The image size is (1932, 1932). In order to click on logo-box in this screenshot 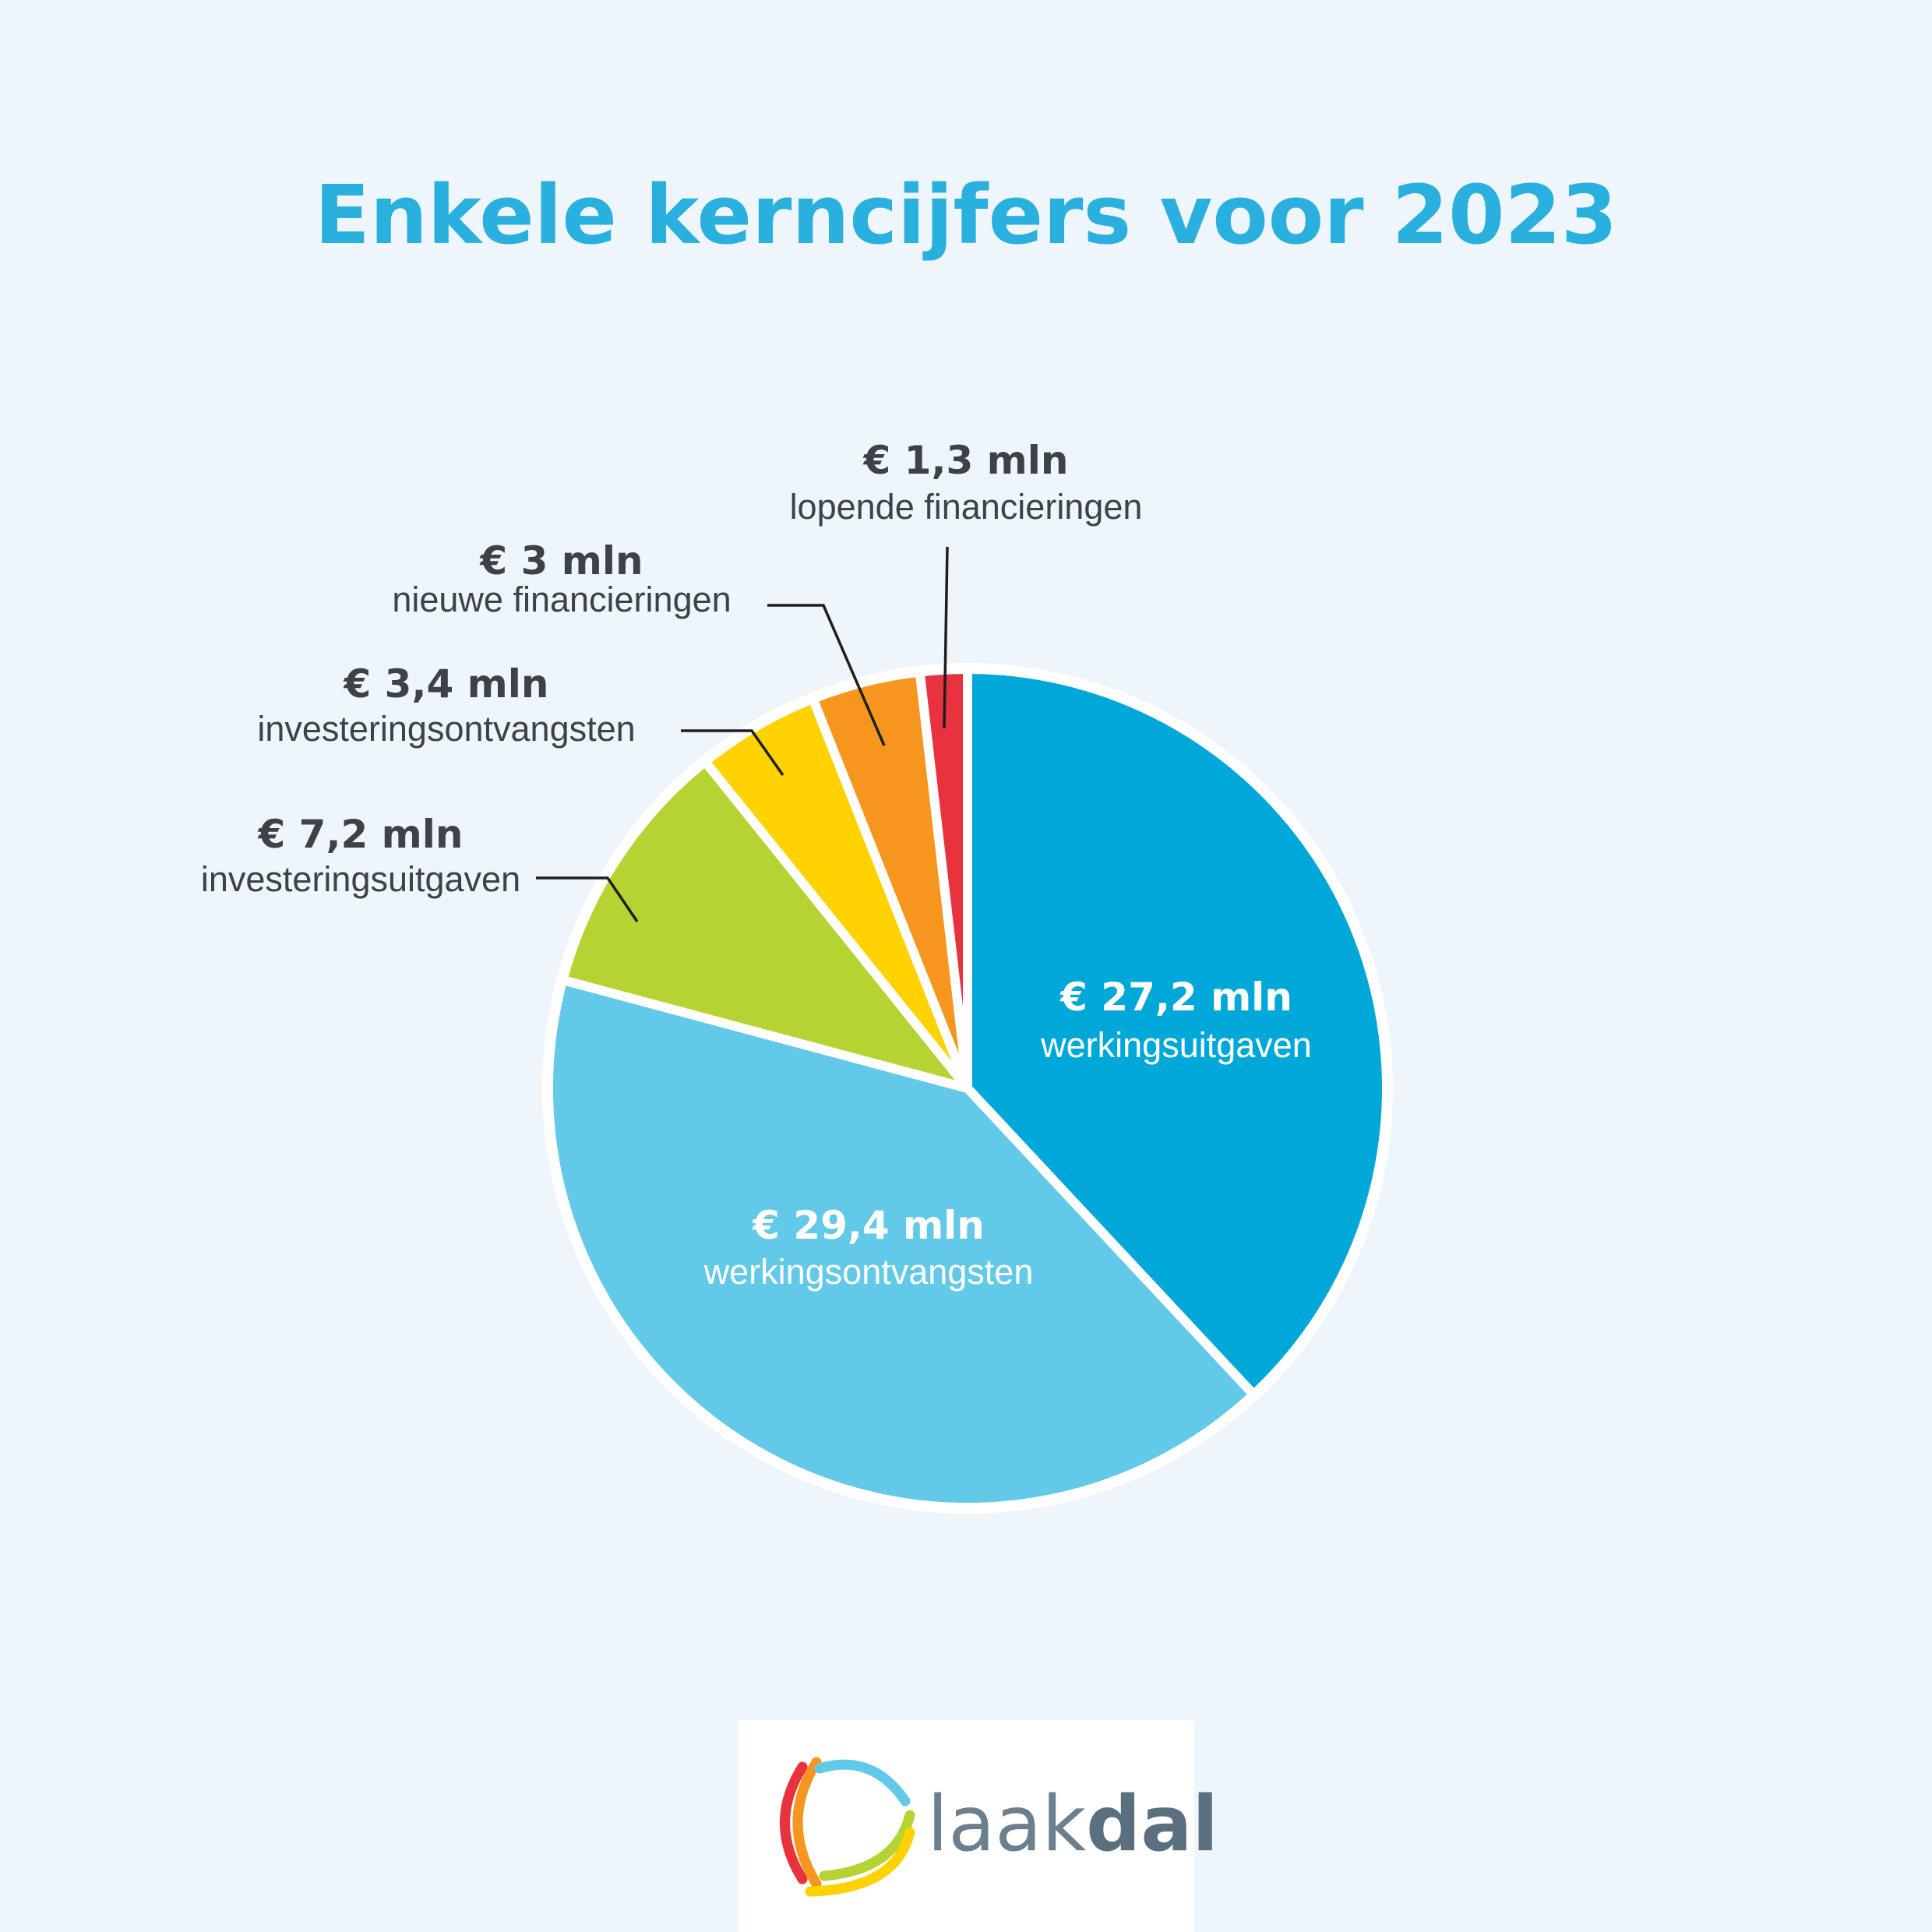, I will do `click(966, 1826)`.